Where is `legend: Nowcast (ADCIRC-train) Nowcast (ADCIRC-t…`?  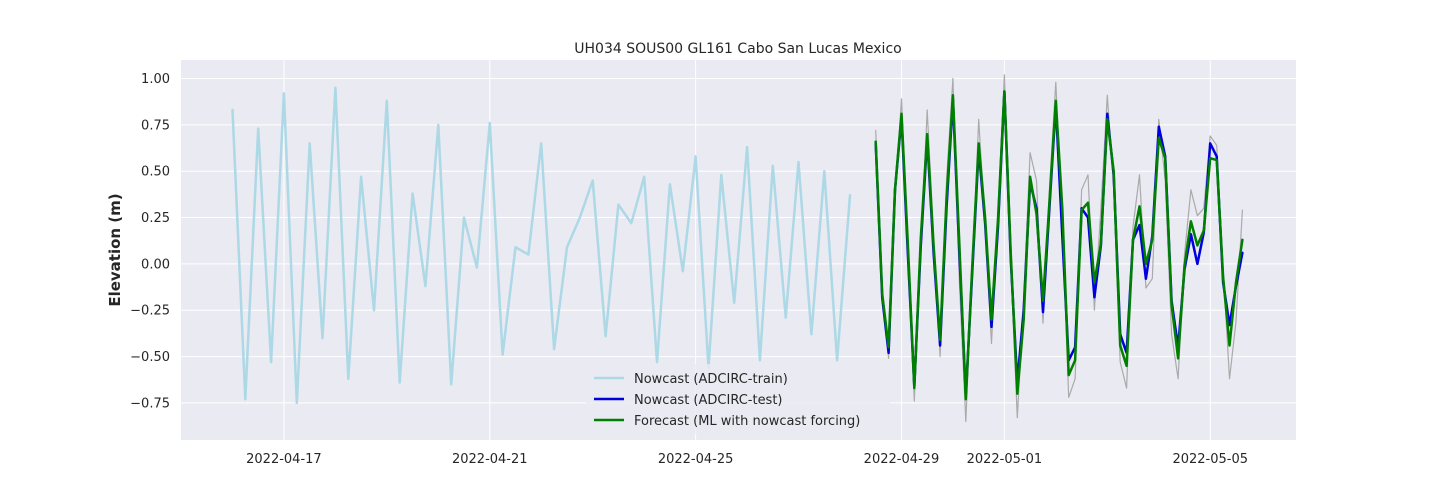 legend: Nowcast (ADCIRC-train) Nowcast (ADCIRC-t… is located at coordinates (738, 399).